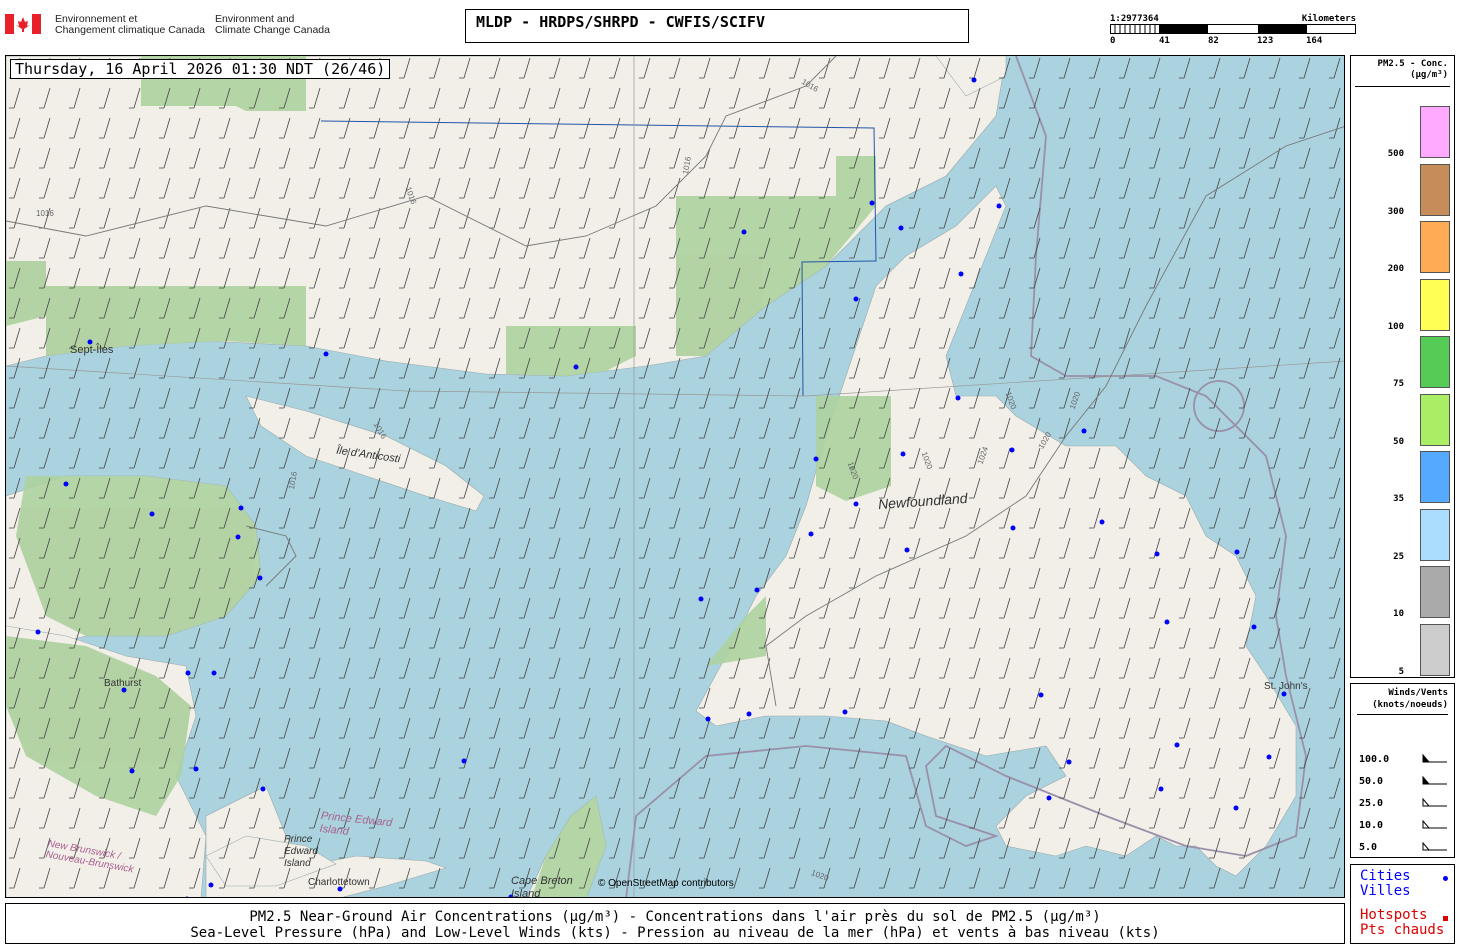 The image size is (1460, 950). I want to click on osm-attribution: © OpenStreetMap contributors, so click(666, 883).